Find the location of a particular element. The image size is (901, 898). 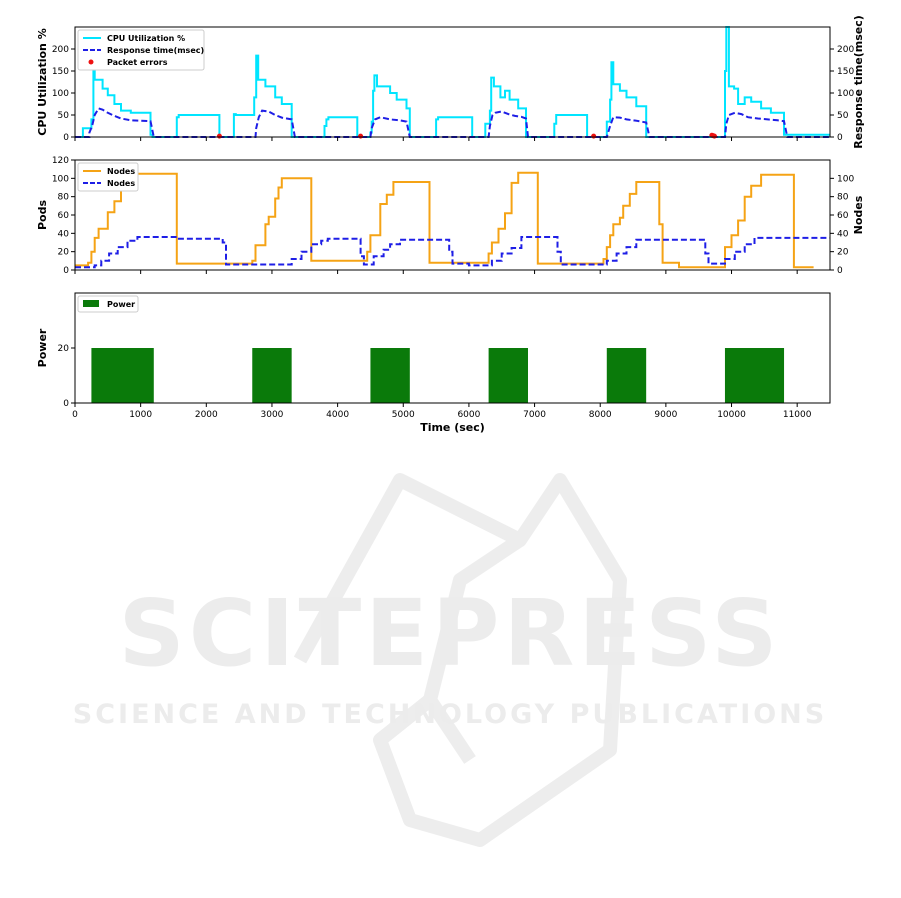

chart-panel-3: 0 20 Power Power is located at coordinates (433, 350).